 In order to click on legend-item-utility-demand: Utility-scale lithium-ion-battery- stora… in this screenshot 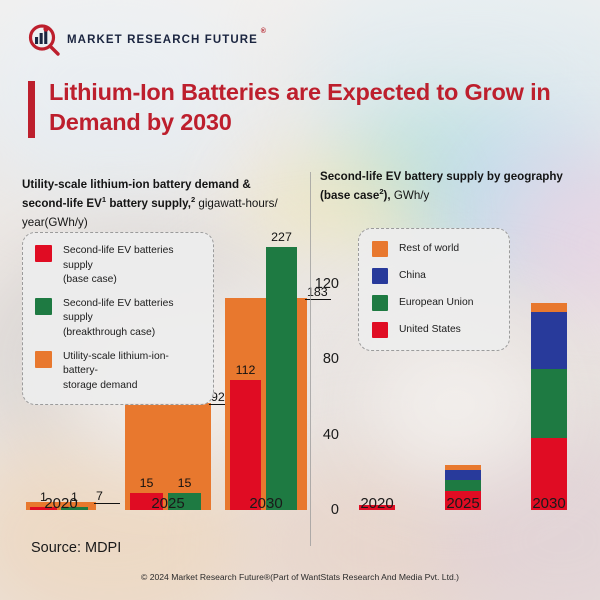, I will do `click(119, 372)`.